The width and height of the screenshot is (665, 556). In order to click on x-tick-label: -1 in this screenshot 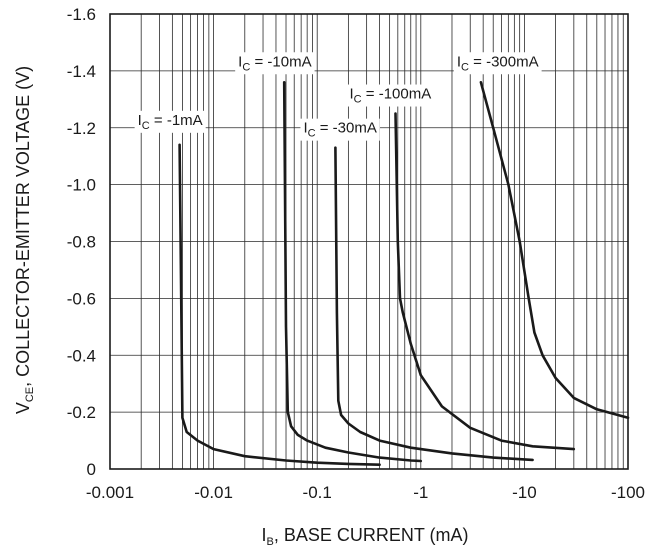, I will do `click(420, 492)`.